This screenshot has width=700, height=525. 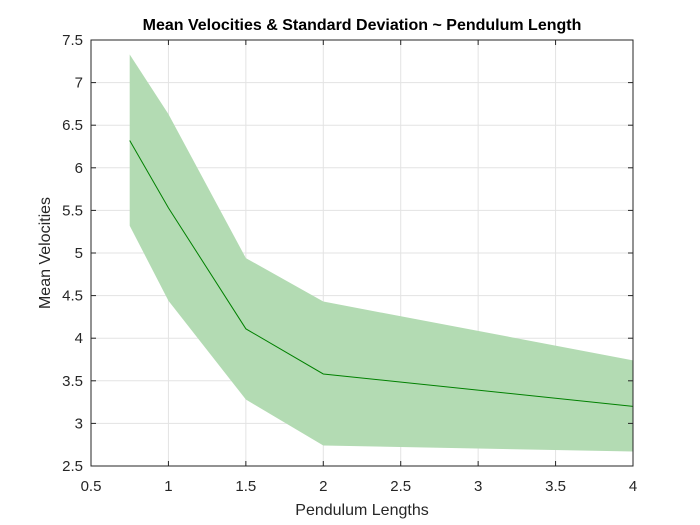 What do you see at coordinates (79, 338) in the screenshot?
I see `y-tick-label: 4` at bounding box center [79, 338].